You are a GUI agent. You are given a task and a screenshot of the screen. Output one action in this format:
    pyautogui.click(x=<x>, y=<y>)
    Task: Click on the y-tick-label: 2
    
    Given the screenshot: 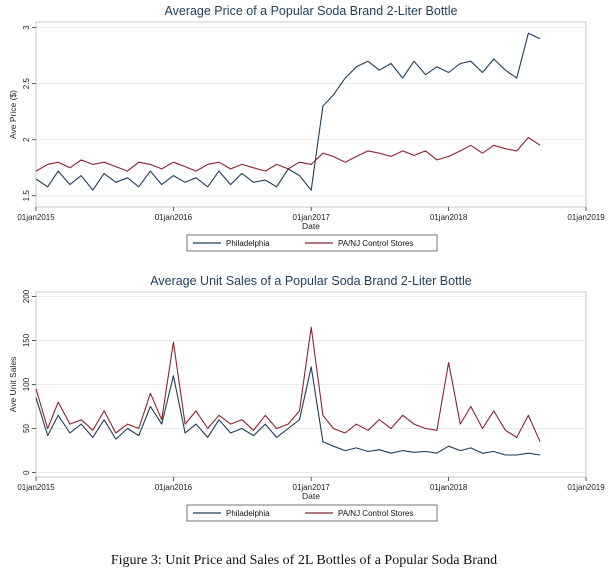 What is the action you would take?
    pyautogui.click(x=26, y=139)
    